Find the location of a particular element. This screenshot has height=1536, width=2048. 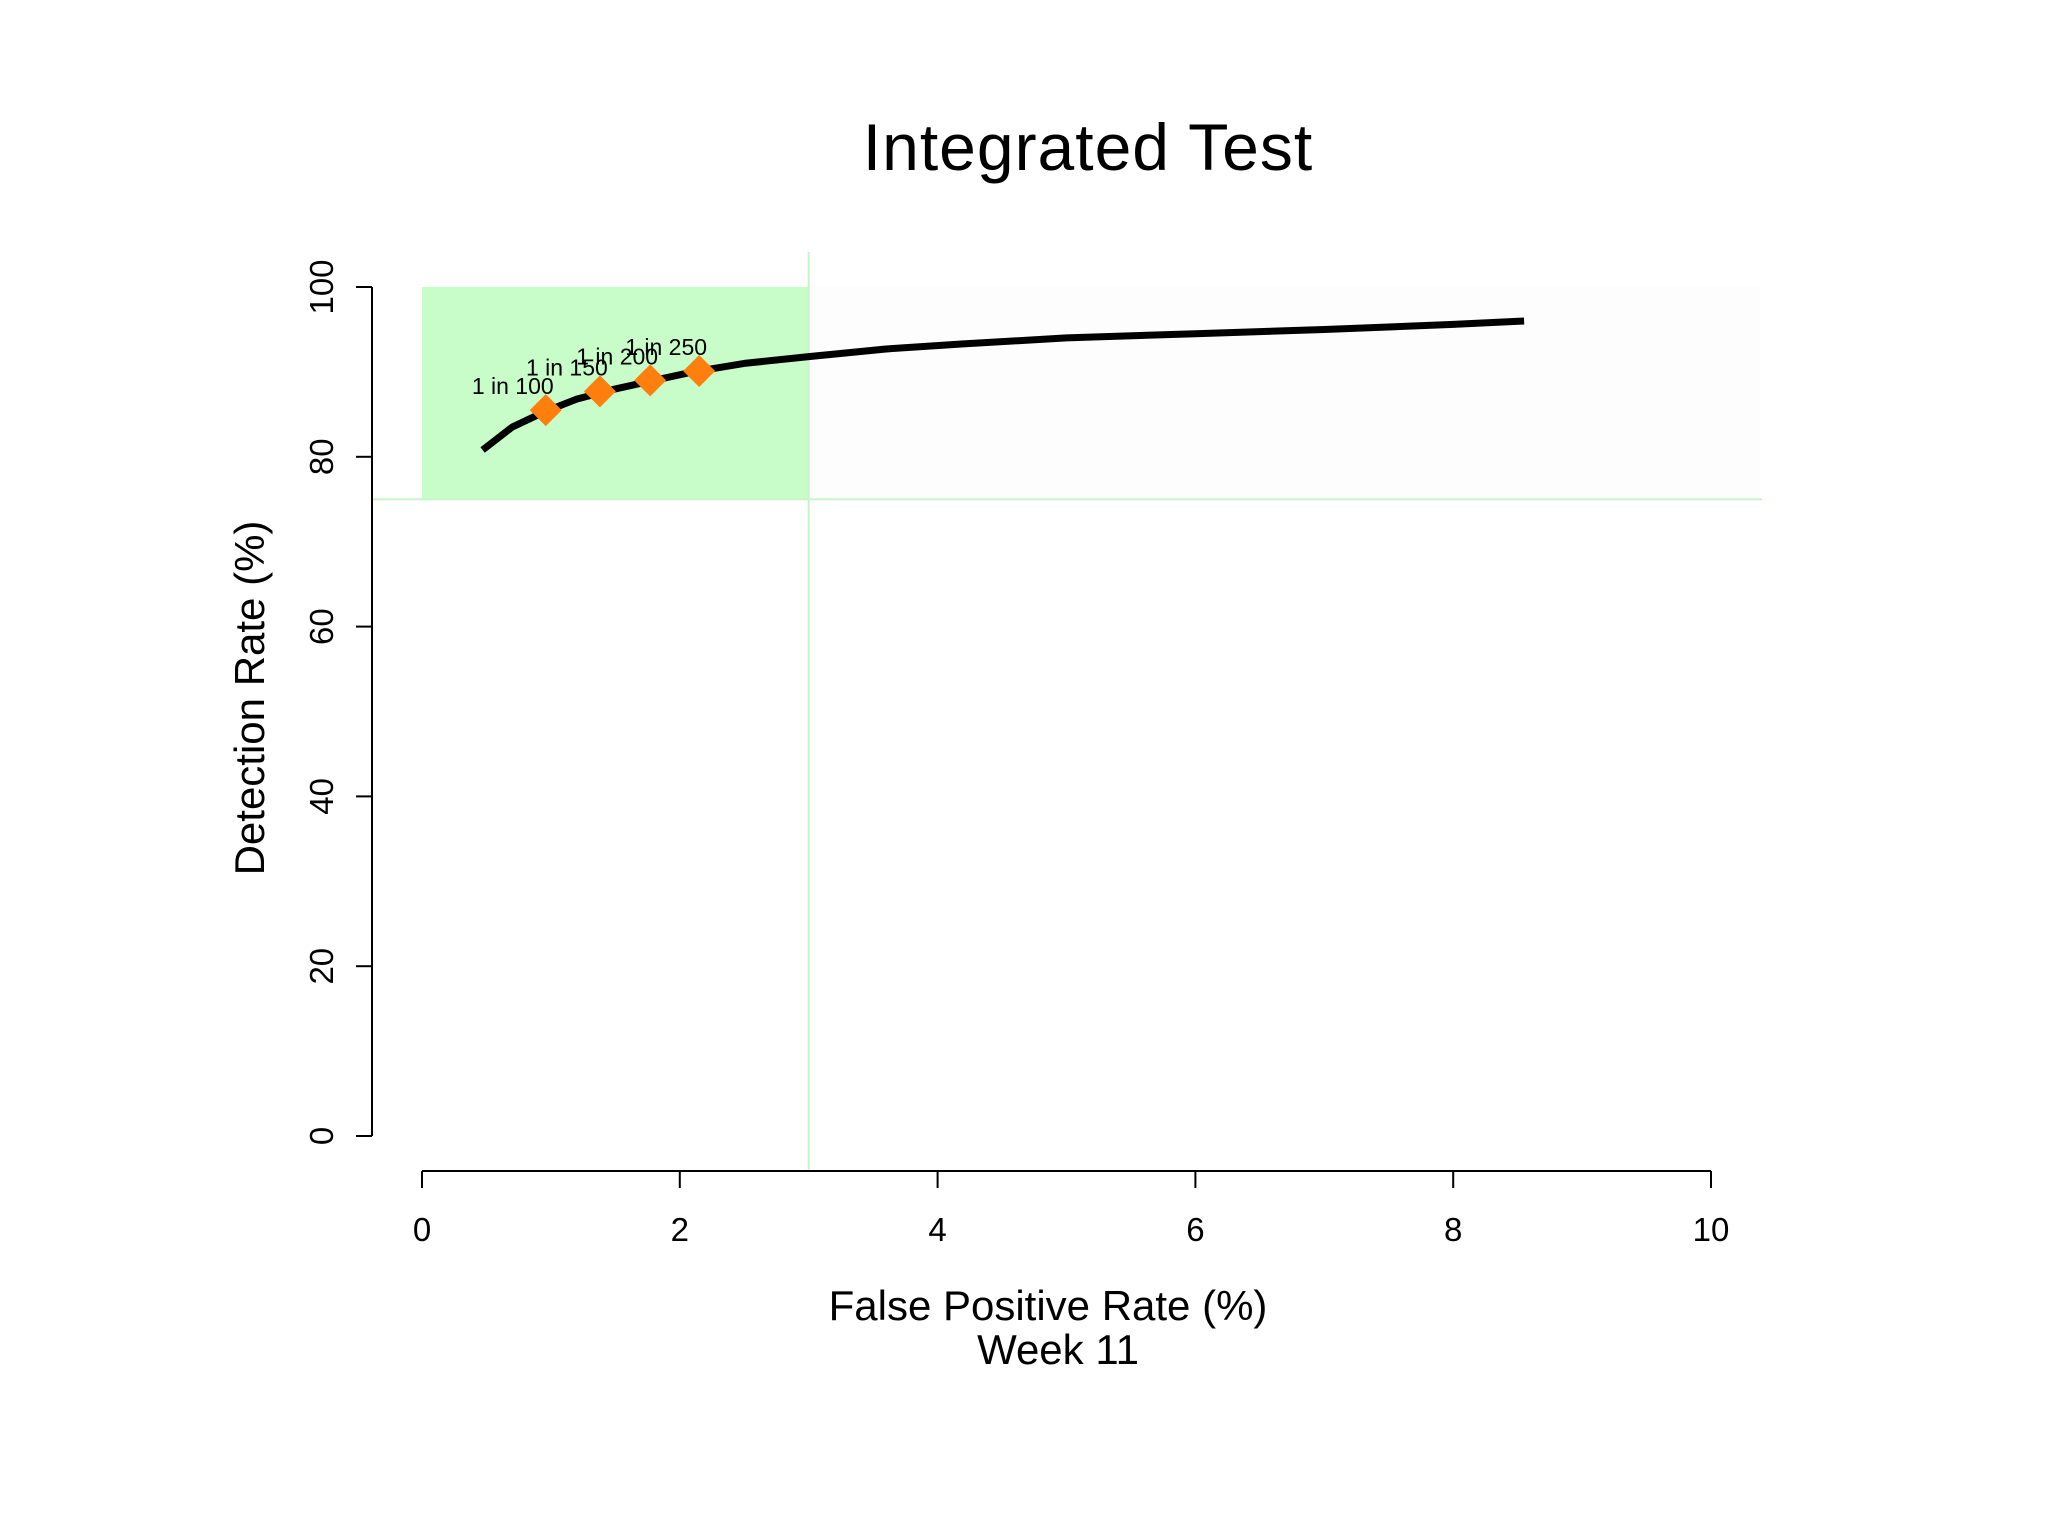

y-axis-label: Detection Rate (%) is located at coordinates (249, 698).